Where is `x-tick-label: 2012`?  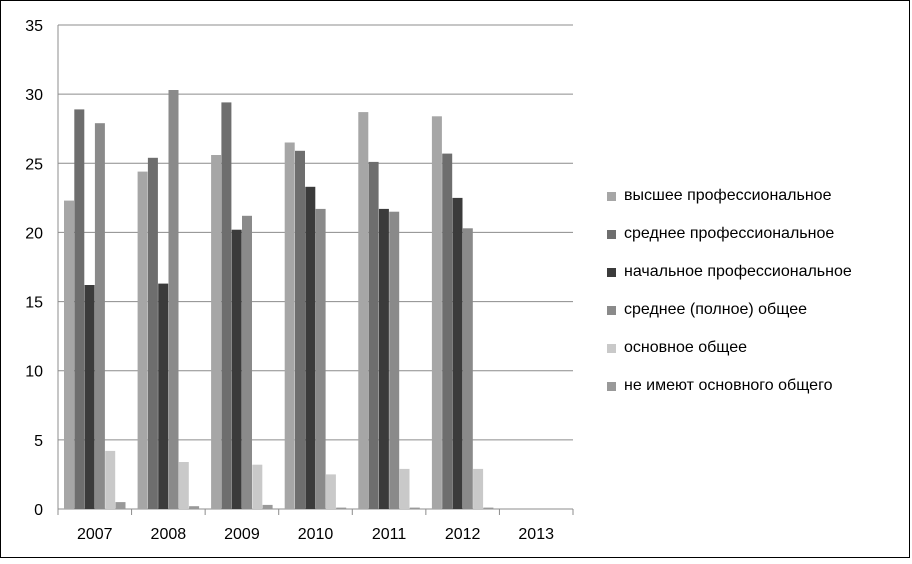
x-tick-label: 2012 is located at coordinates (463, 534).